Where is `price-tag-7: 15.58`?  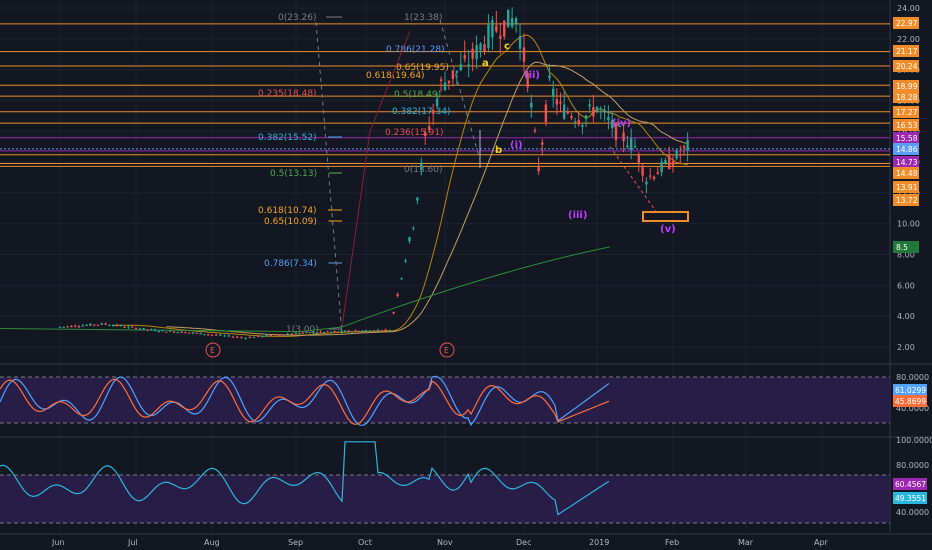
price-tag-7: 15.58 is located at coordinates (907, 138).